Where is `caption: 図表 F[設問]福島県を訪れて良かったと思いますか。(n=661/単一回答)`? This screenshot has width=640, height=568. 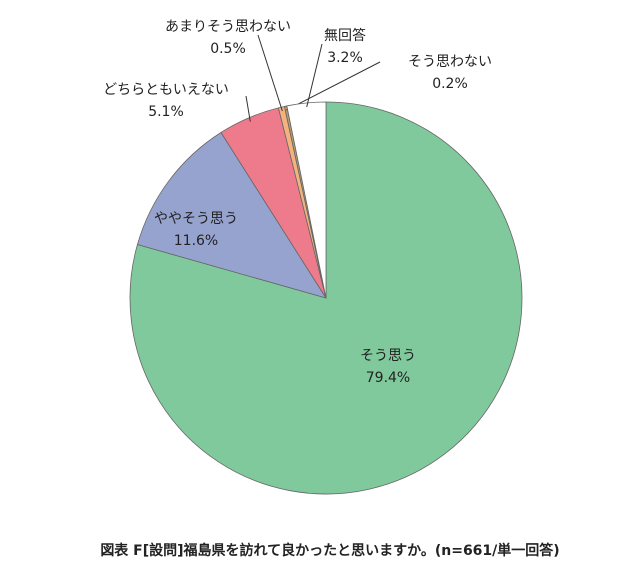 caption: 図表 F[設問]福島県を訪れて良かったと思いますか。(n=661/単一回答) is located at coordinates (329, 550).